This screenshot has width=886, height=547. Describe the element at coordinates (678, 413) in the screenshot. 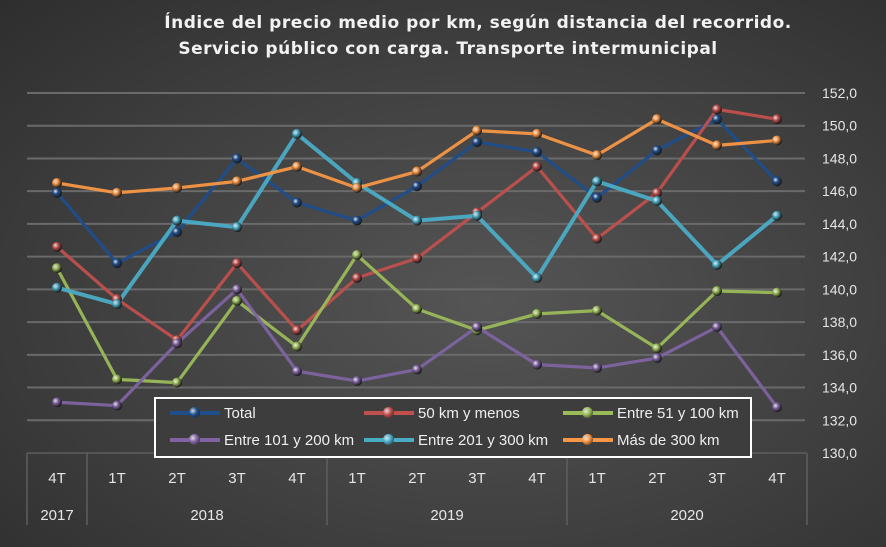

I see `legend-label: Entre 51 y 100 km` at that location.